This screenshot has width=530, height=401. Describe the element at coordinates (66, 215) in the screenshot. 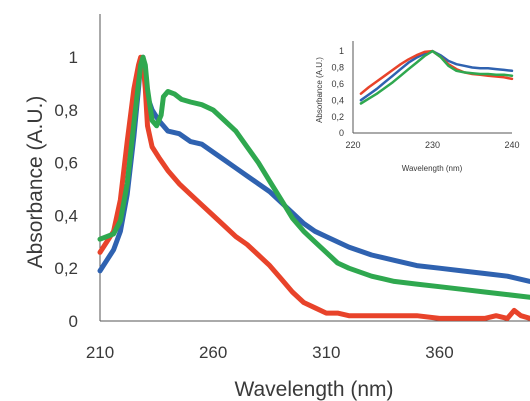

I see `y-tick-label: 0,4` at that location.